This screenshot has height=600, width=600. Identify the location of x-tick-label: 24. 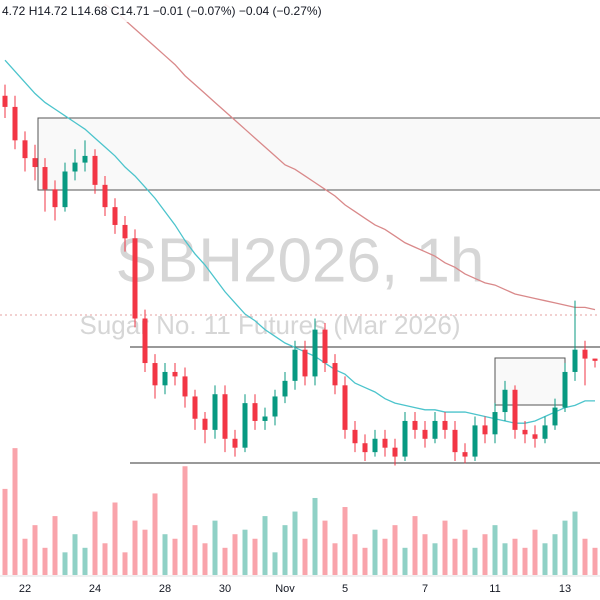
(95, 589).